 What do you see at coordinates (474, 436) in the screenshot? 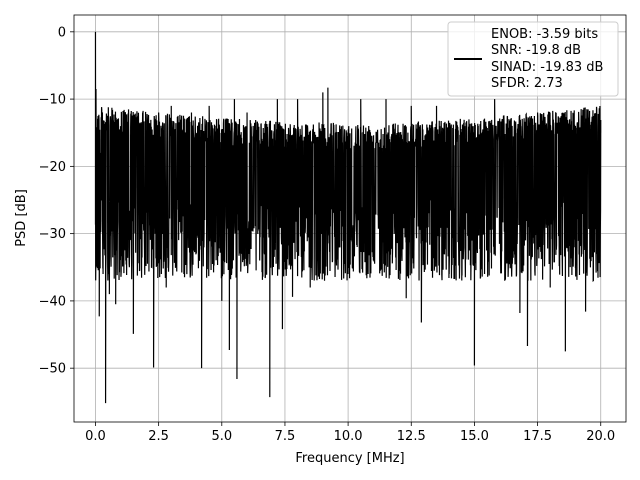
I see `x-tick-label: 15.0` at bounding box center [474, 436].